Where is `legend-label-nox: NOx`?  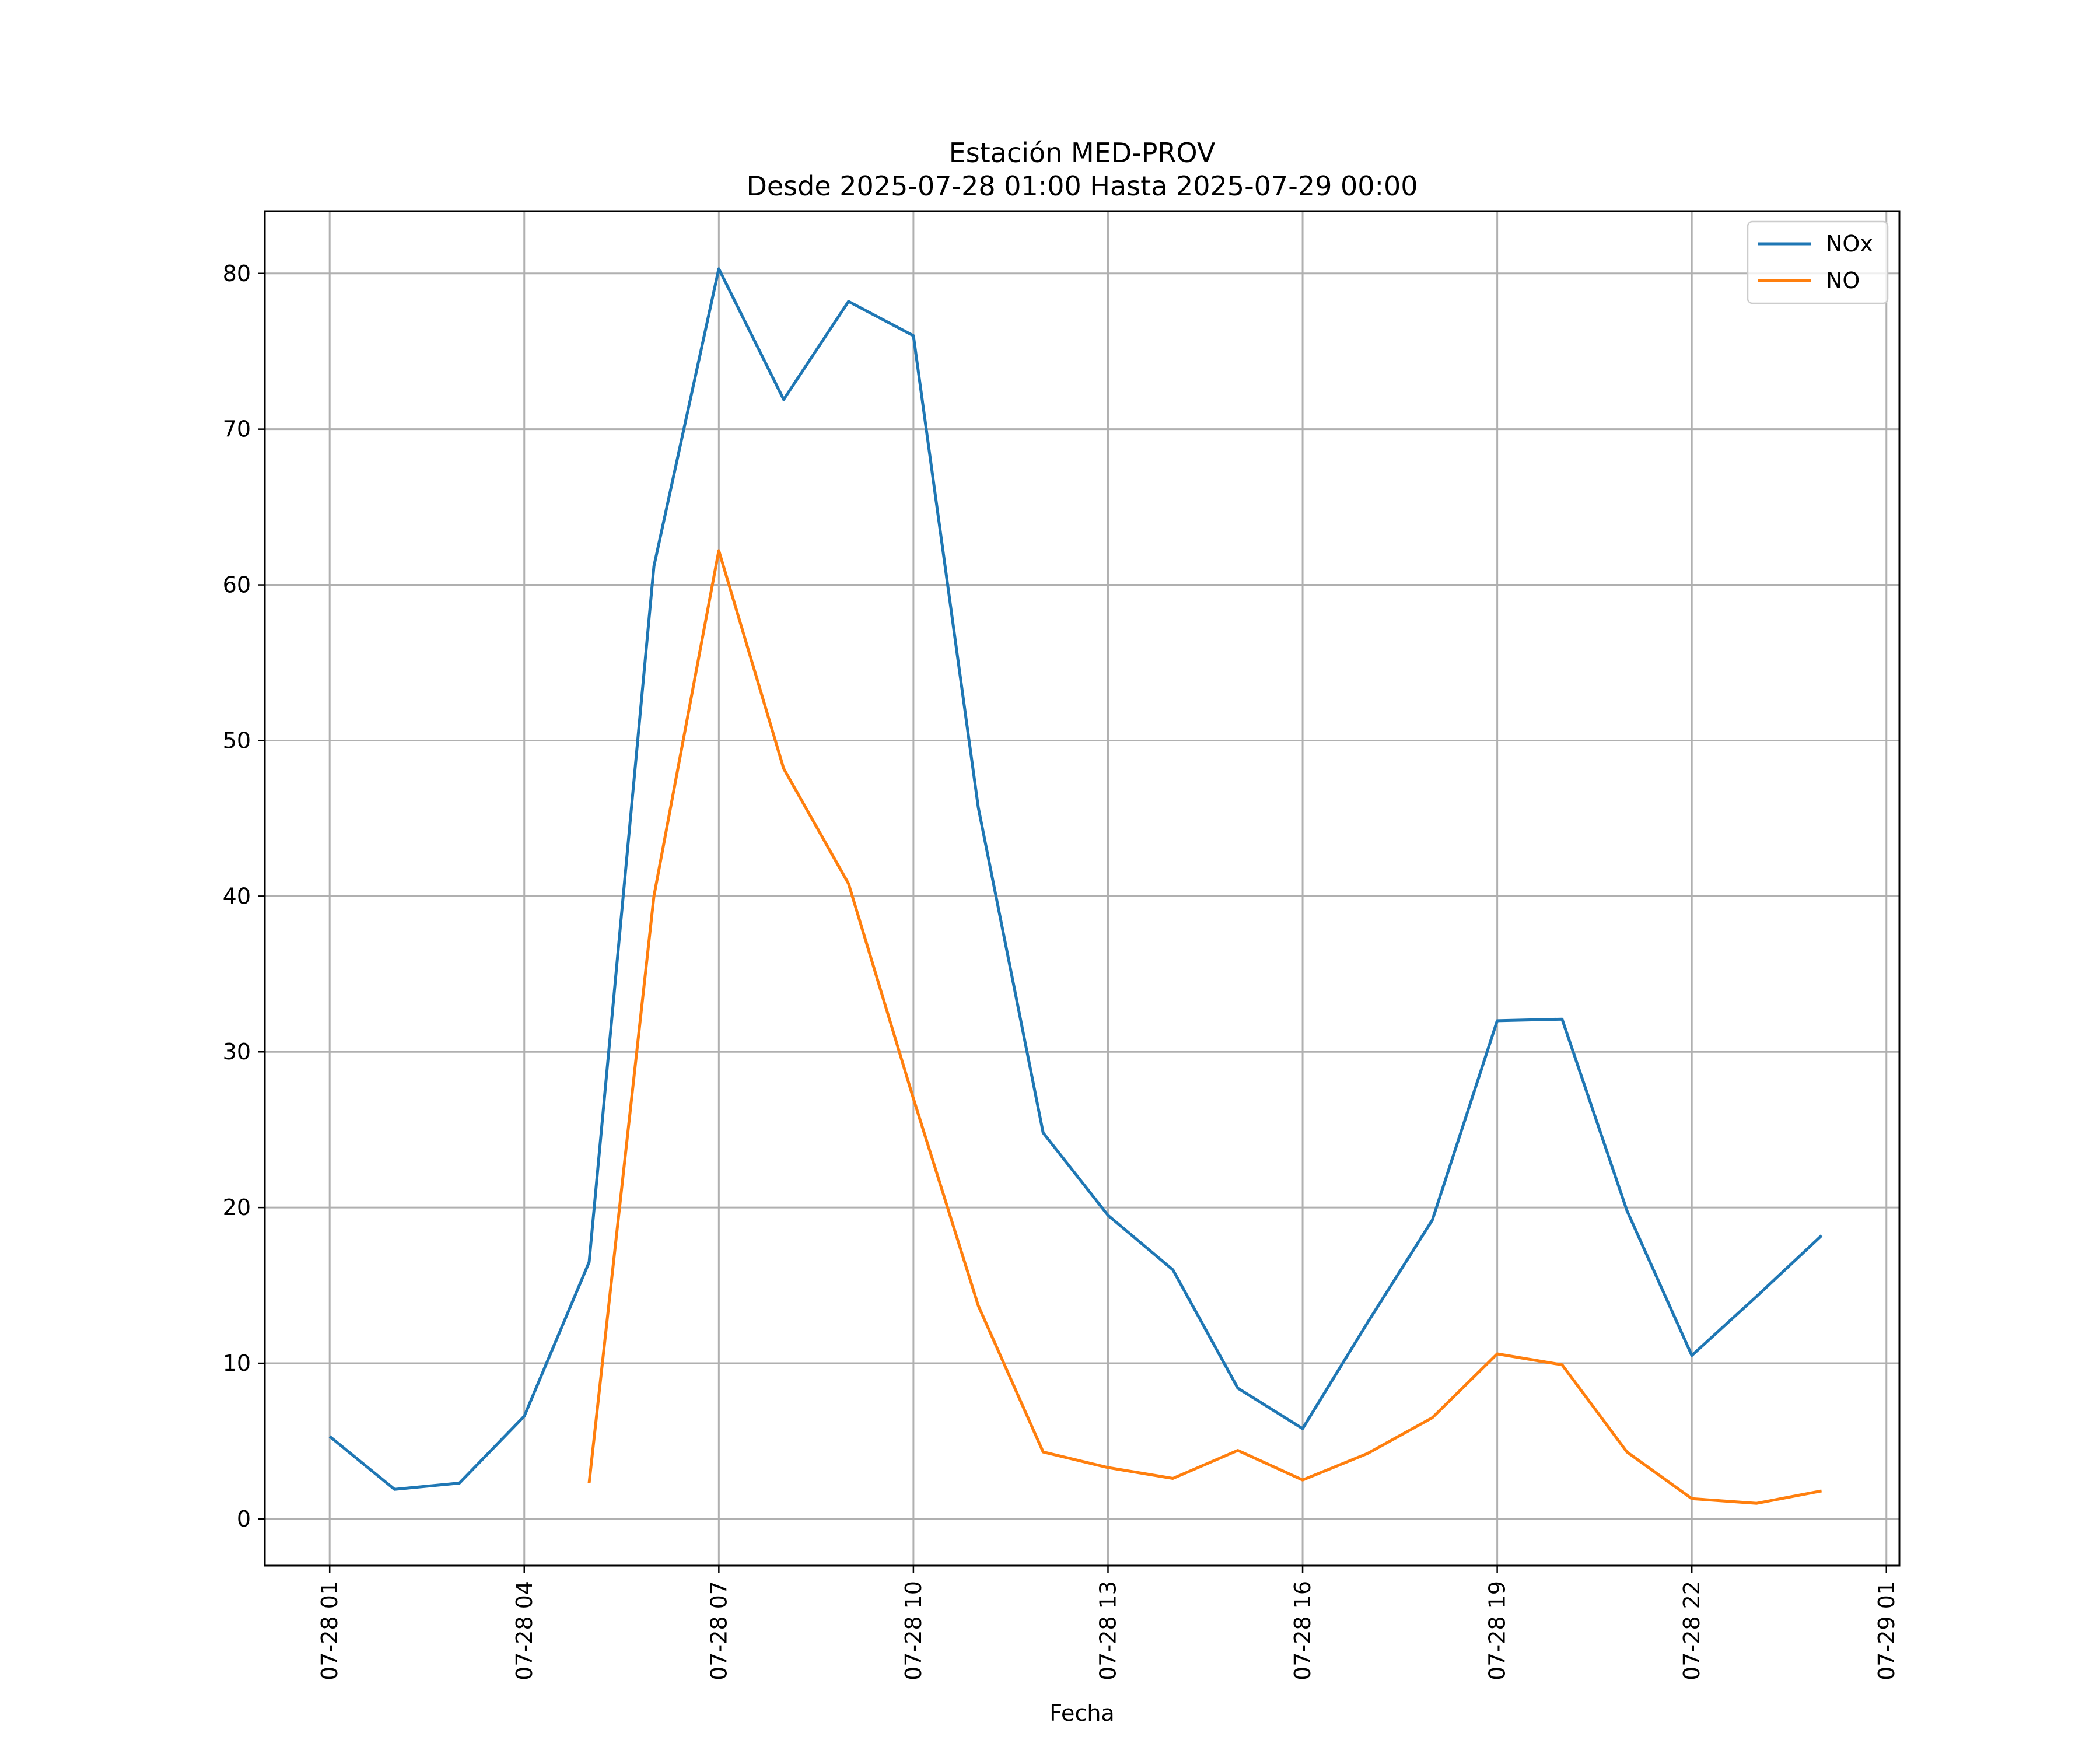 legend-label-nox: NOx is located at coordinates (1849, 244).